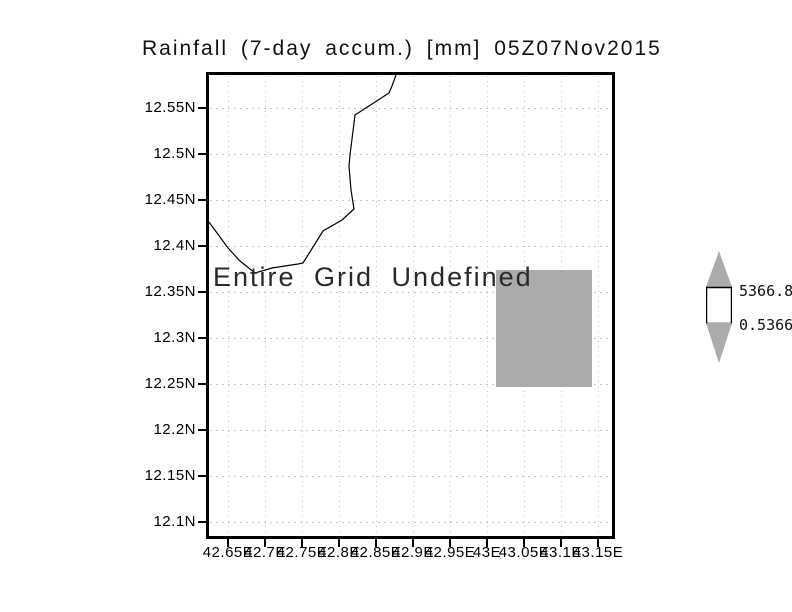 The width and height of the screenshot is (792, 612). Describe the element at coordinates (174, 521) in the screenshot. I see `y-tick-label: 12.1N` at that location.